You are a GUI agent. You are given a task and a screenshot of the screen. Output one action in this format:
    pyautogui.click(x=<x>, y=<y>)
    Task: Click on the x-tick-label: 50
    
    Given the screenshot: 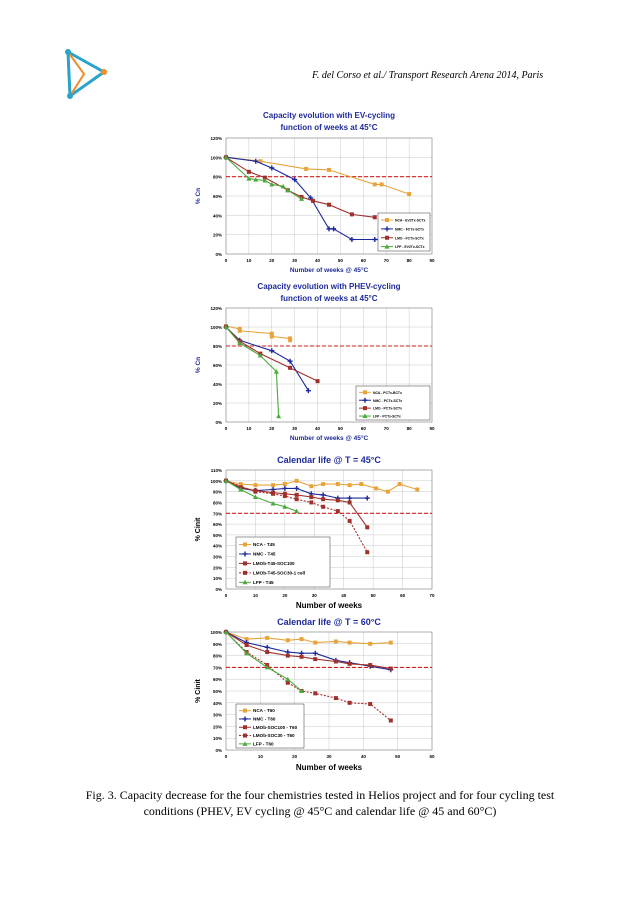 What is the action you would take?
    pyautogui.click(x=341, y=260)
    